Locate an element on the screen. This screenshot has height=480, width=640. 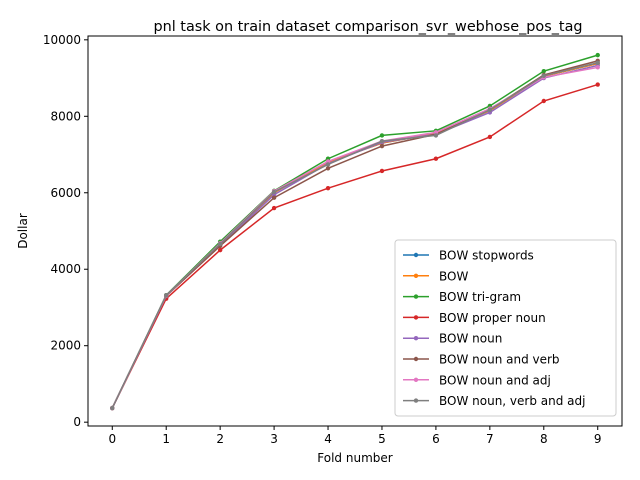
legend-item: BOW tri-gram is located at coordinates (462, 297).